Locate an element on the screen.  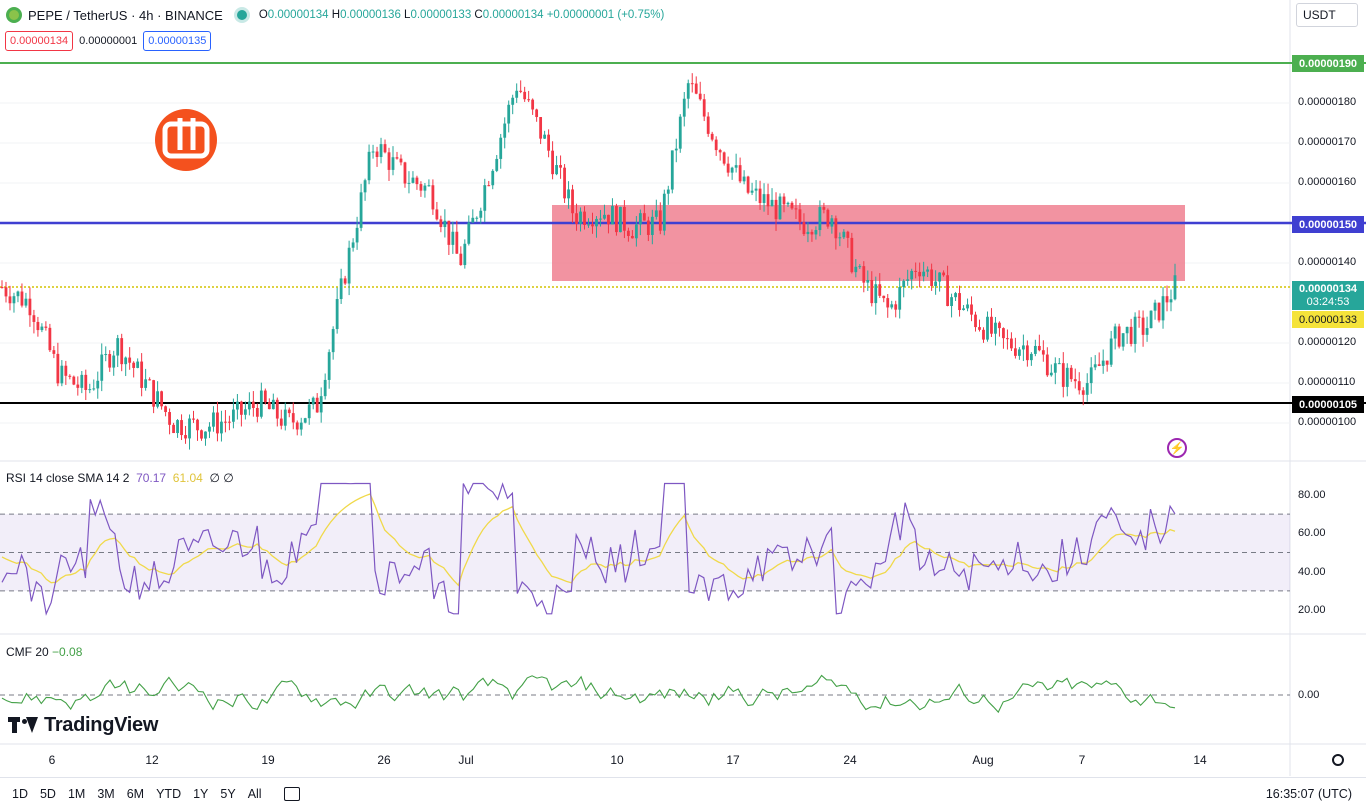
settings-gear-icon is located at coordinates (1338, 760).